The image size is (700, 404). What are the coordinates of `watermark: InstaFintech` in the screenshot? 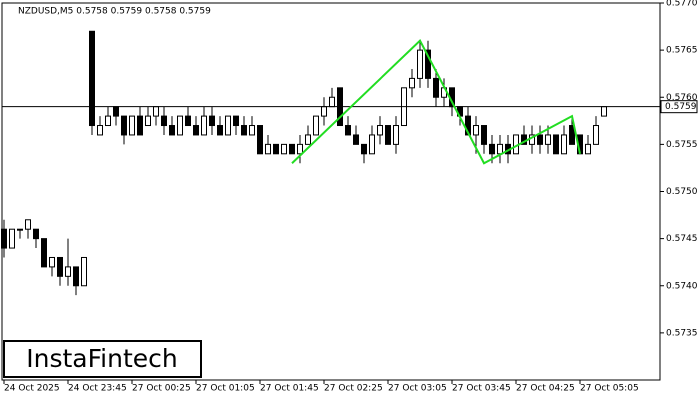 It's located at (102, 358).